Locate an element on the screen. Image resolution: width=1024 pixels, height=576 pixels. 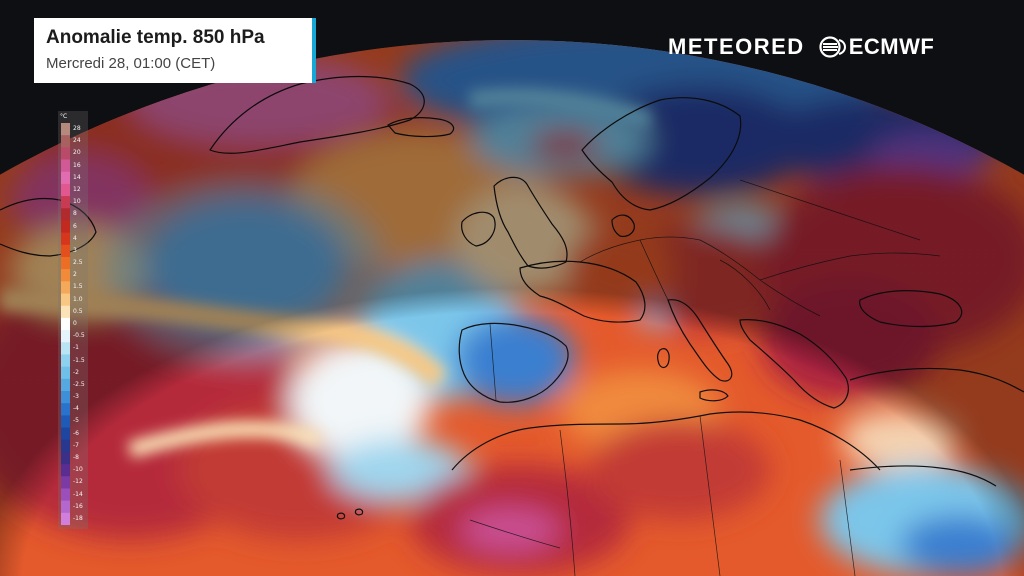
legend-color-bar is located at coordinates (65, 324).